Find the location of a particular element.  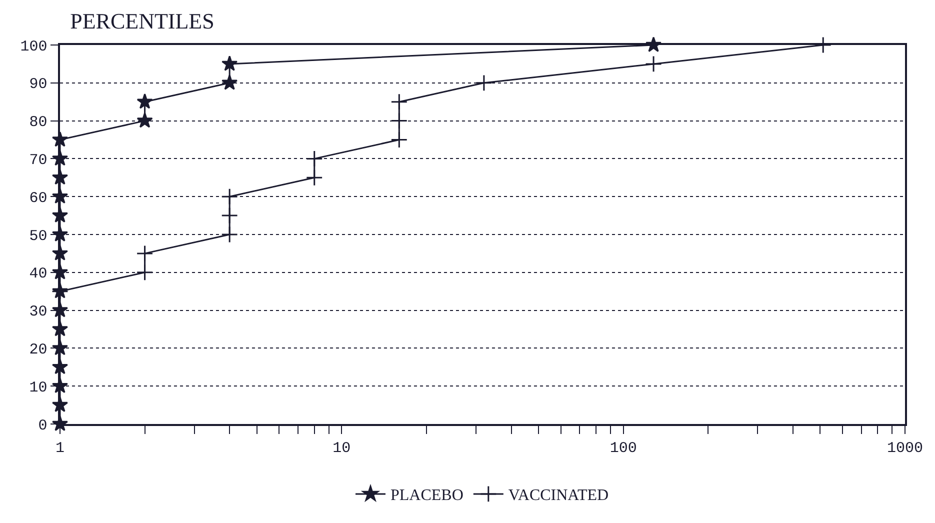

x-tick-label: 1000 is located at coordinates (905, 448).